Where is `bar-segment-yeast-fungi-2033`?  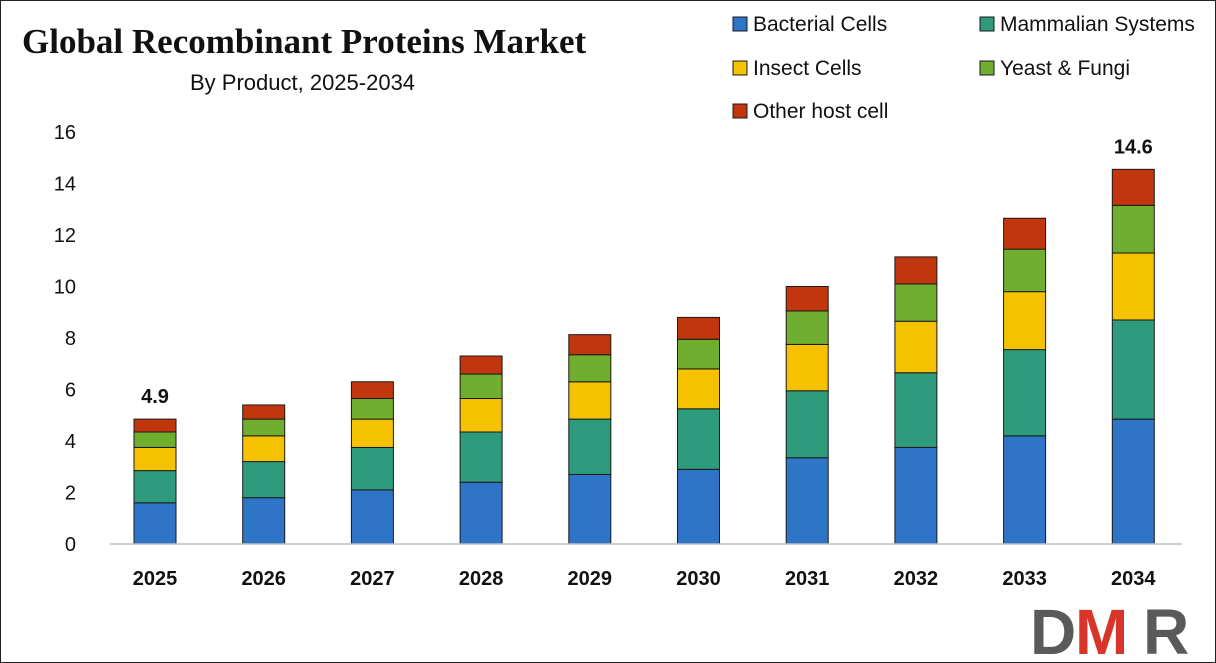 bar-segment-yeast-fungi-2033 is located at coordinates (1025, 270).